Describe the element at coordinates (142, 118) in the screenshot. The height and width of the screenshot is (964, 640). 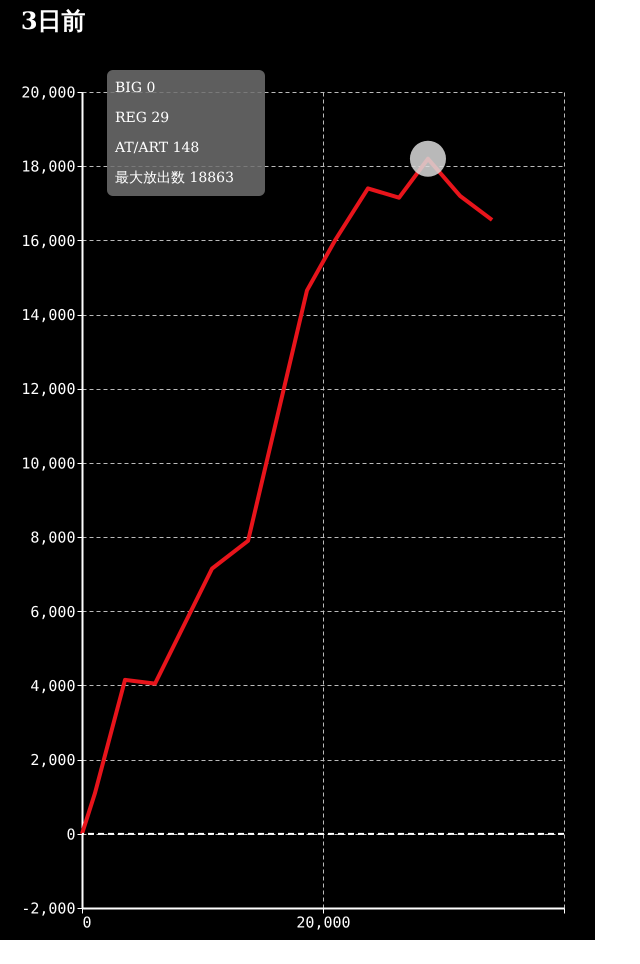
I see `annotation: REG 29` at that location.